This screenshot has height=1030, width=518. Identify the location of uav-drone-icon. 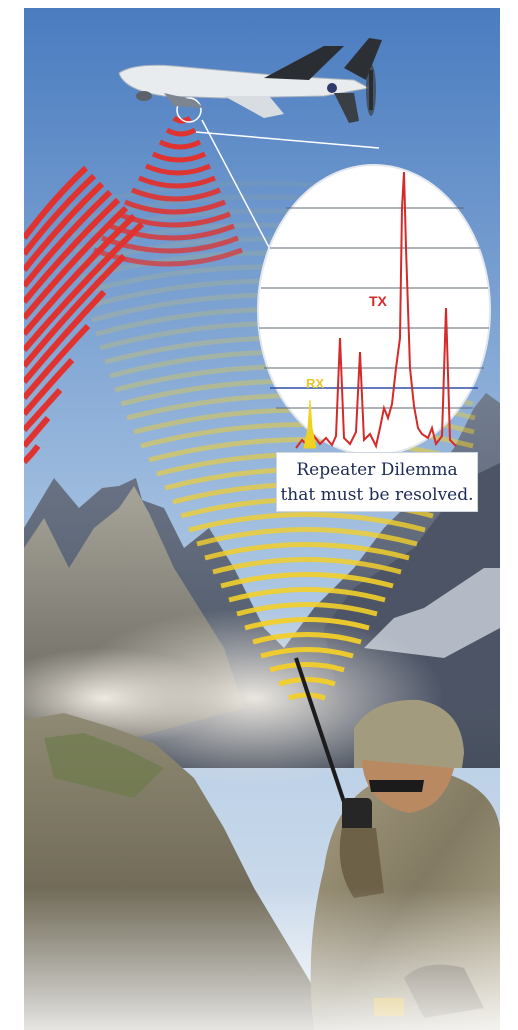
(250, 80).